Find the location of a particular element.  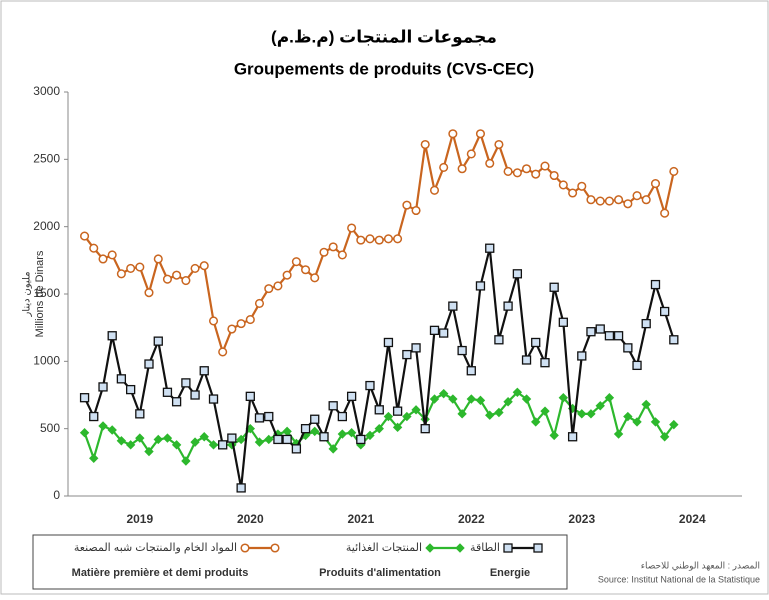

x-tick-label: 2022 is located at coordinates (471, 519).